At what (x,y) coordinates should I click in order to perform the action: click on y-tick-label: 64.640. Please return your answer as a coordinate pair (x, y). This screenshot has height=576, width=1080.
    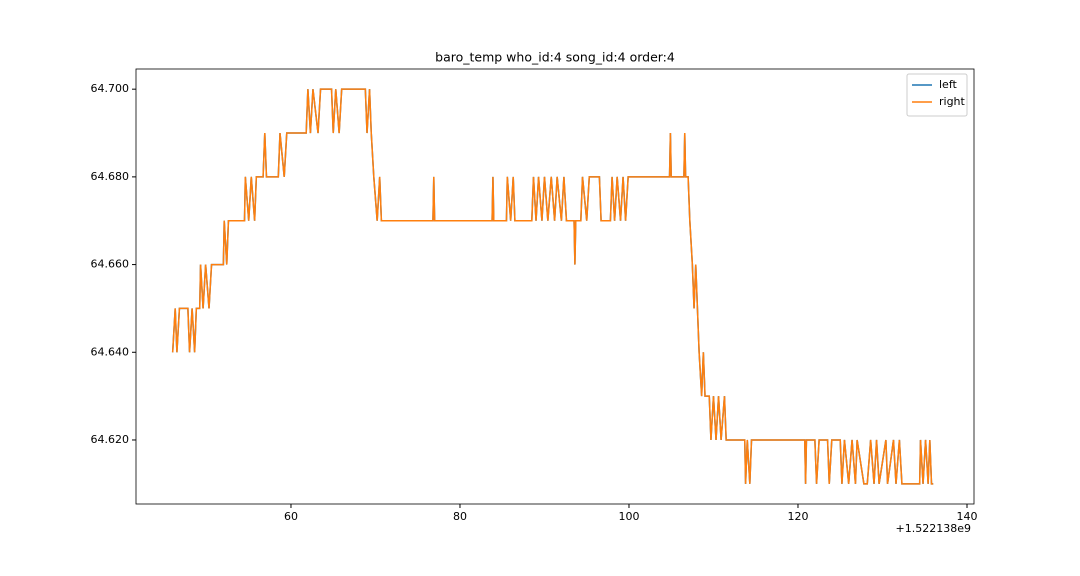
    Looking at the image, I should click on (110, 351).